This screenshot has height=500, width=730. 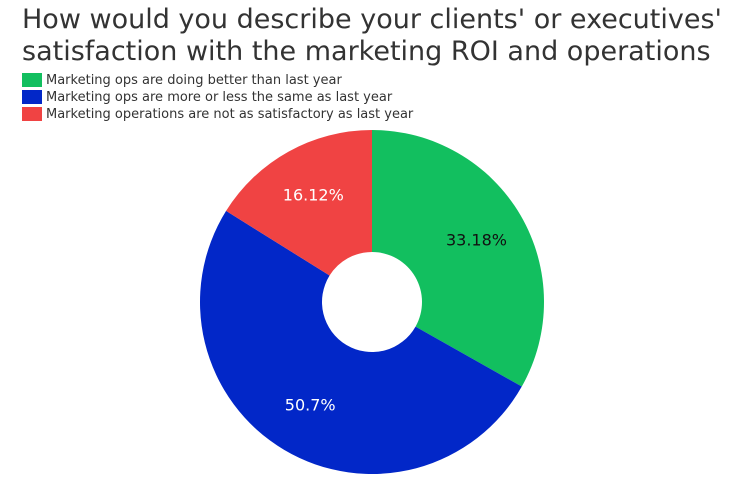 I want to click on slice-label-worse: 16.12%, so click(x=313, y=195).